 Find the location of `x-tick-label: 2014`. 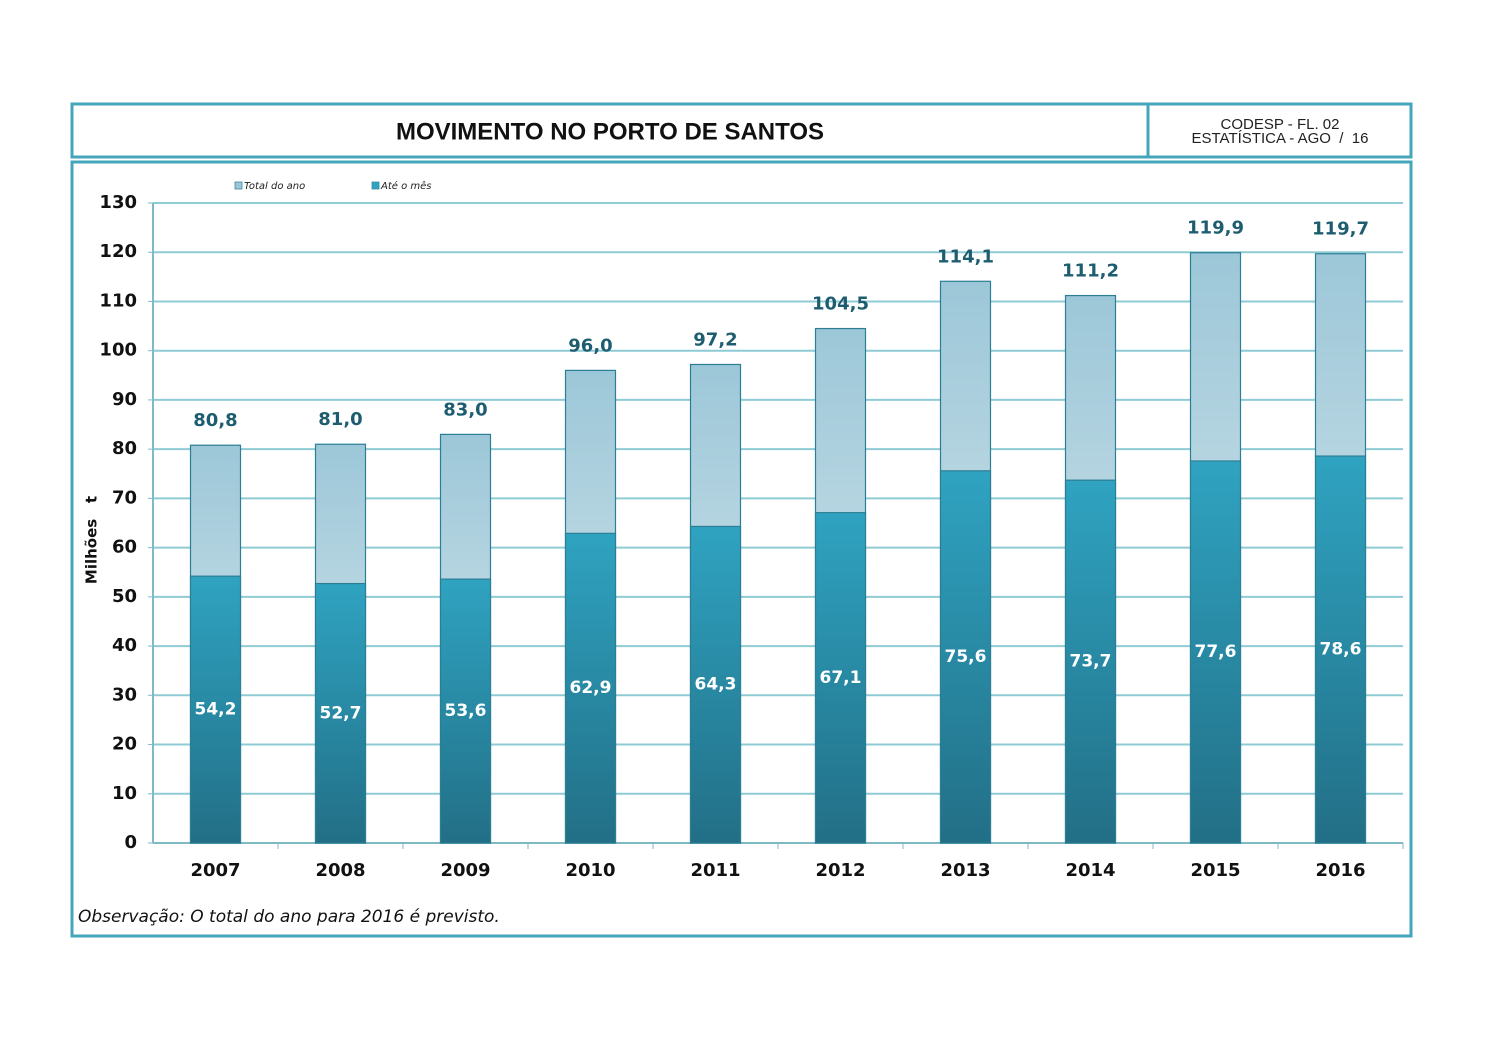

x-tick-label: 2014 is located at coordinates (1090, 870).